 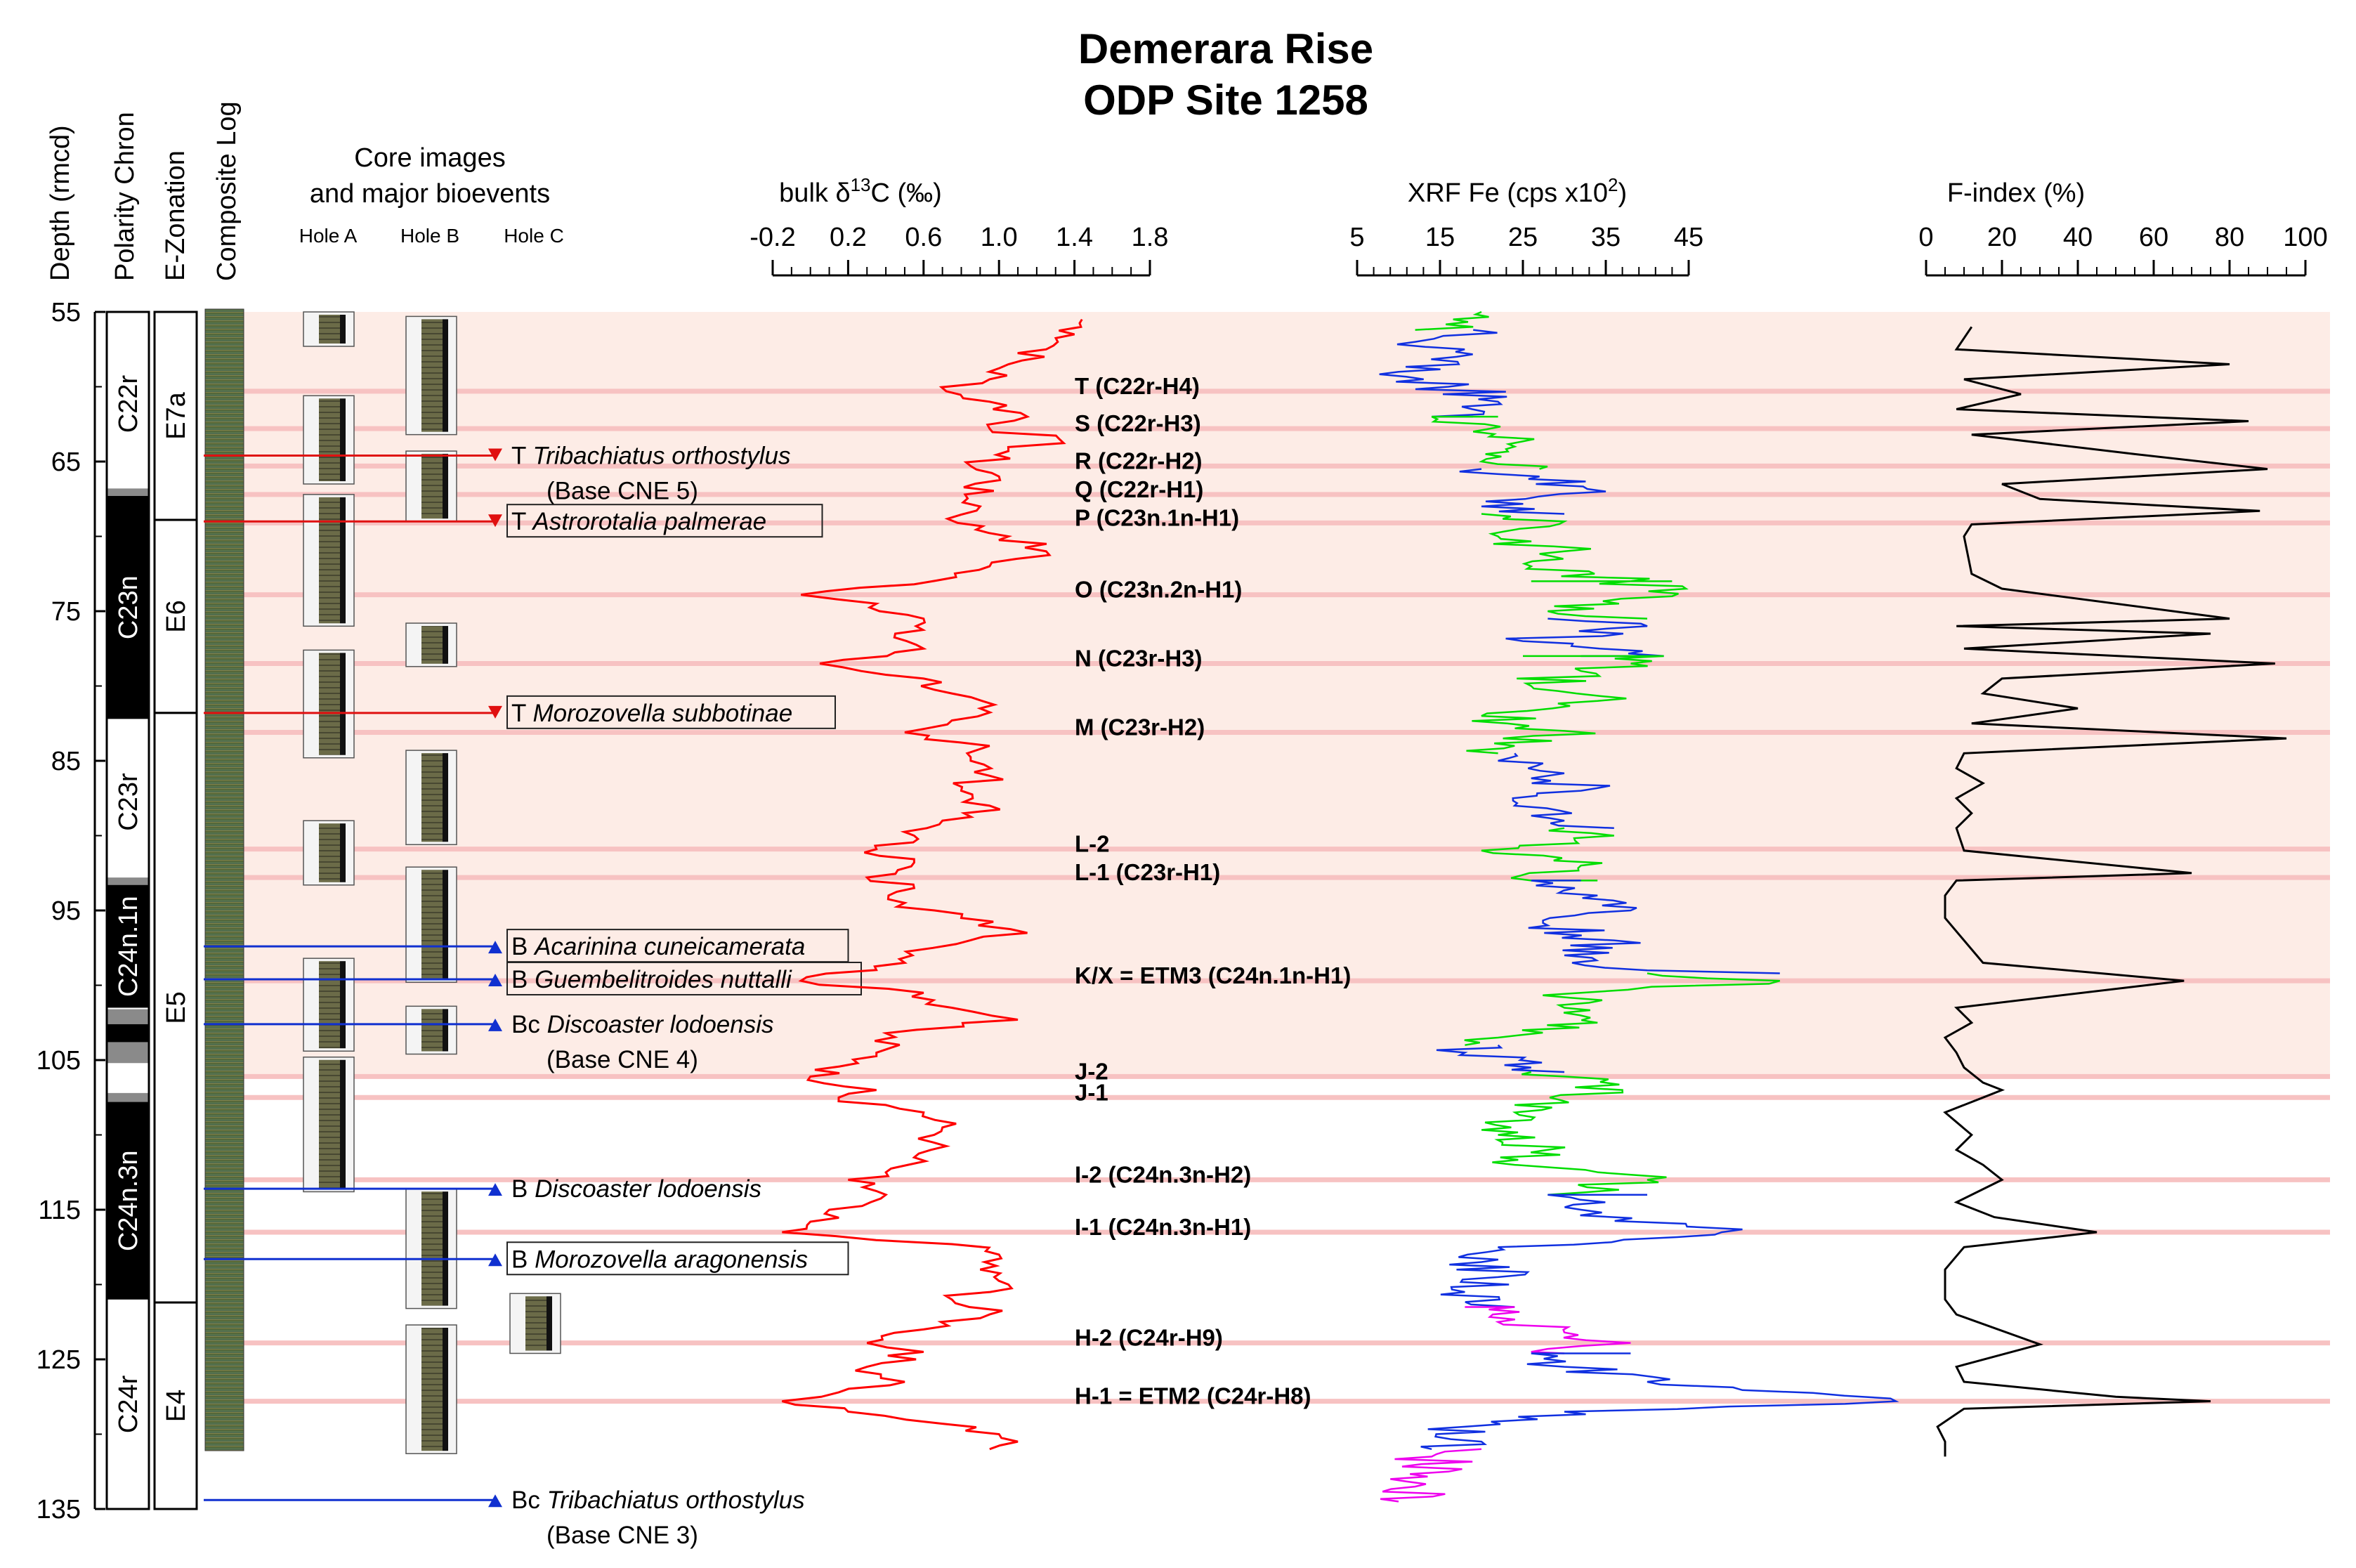 I want to click on d13c-label-suffix: C (‰), so click(x=906, y=193).